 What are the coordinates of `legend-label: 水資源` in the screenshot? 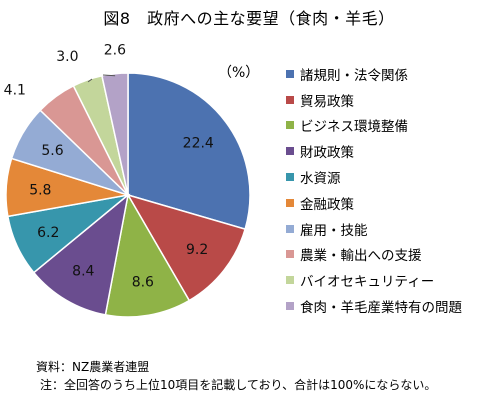 It's located at (320, 179).